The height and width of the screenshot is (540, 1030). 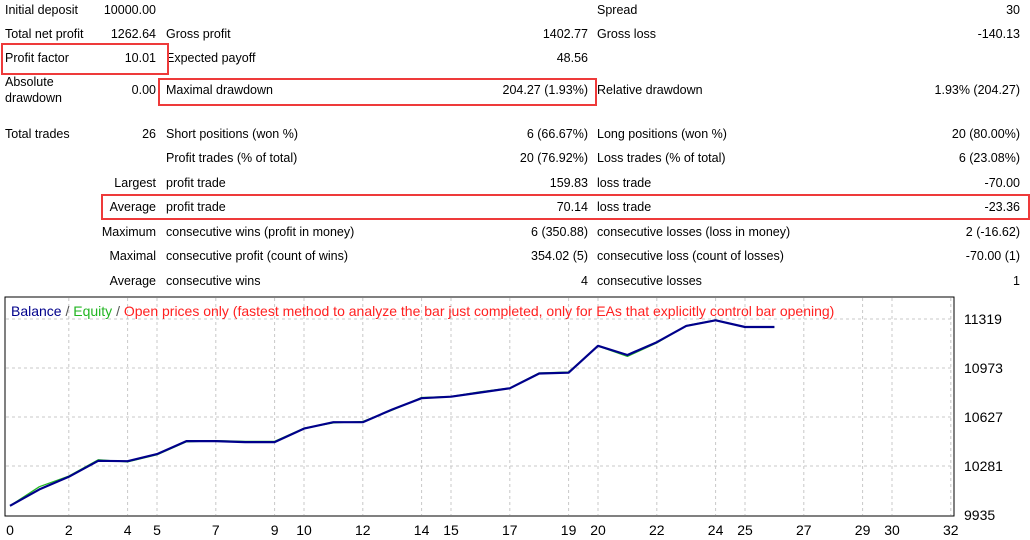 I want to click on short-positions-value: 6 (66.67%), so click(x=557, y=134).